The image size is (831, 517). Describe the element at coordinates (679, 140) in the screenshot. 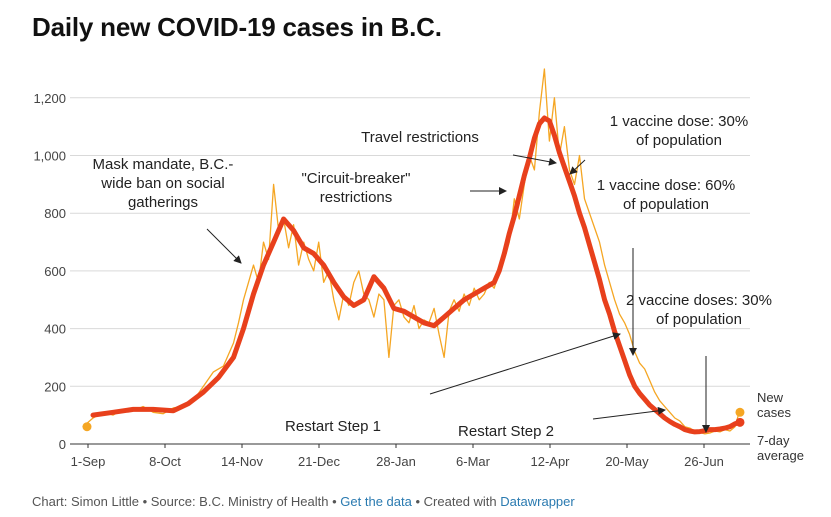

I see `annotation-dose30-line: of population` at that location.